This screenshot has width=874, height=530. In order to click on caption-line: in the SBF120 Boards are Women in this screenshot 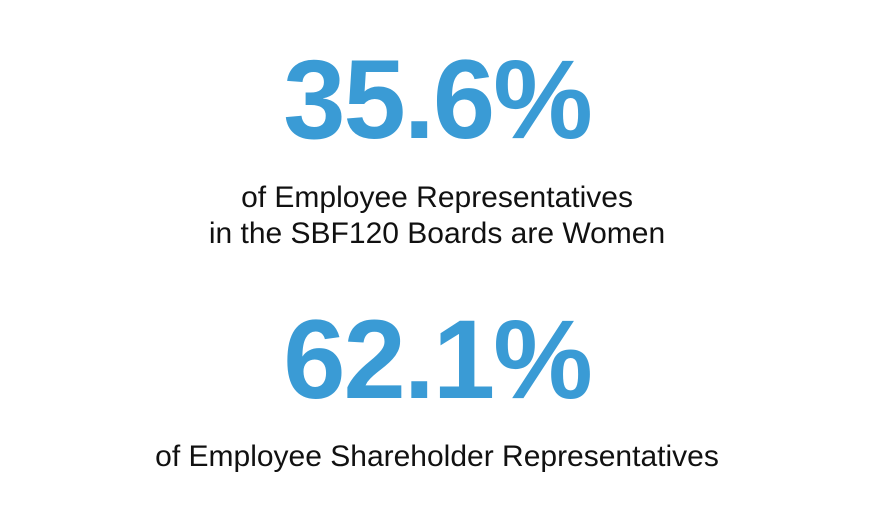, I will do `click(437, 233)`.